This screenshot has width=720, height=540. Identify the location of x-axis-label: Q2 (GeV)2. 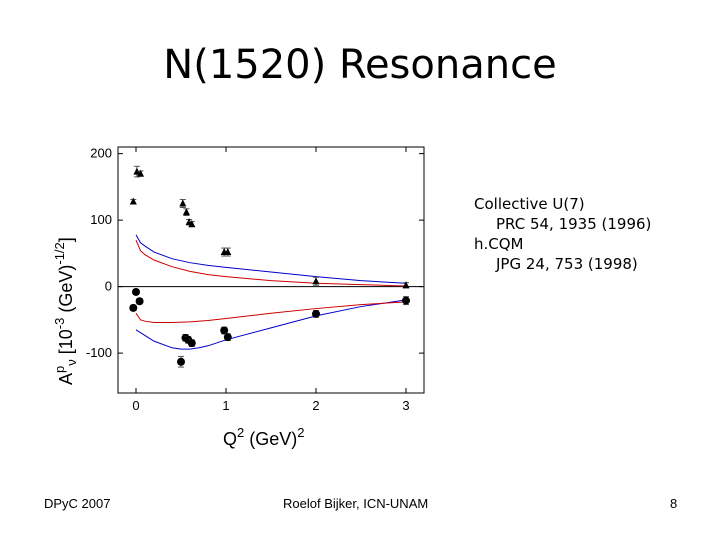
(264, 437).